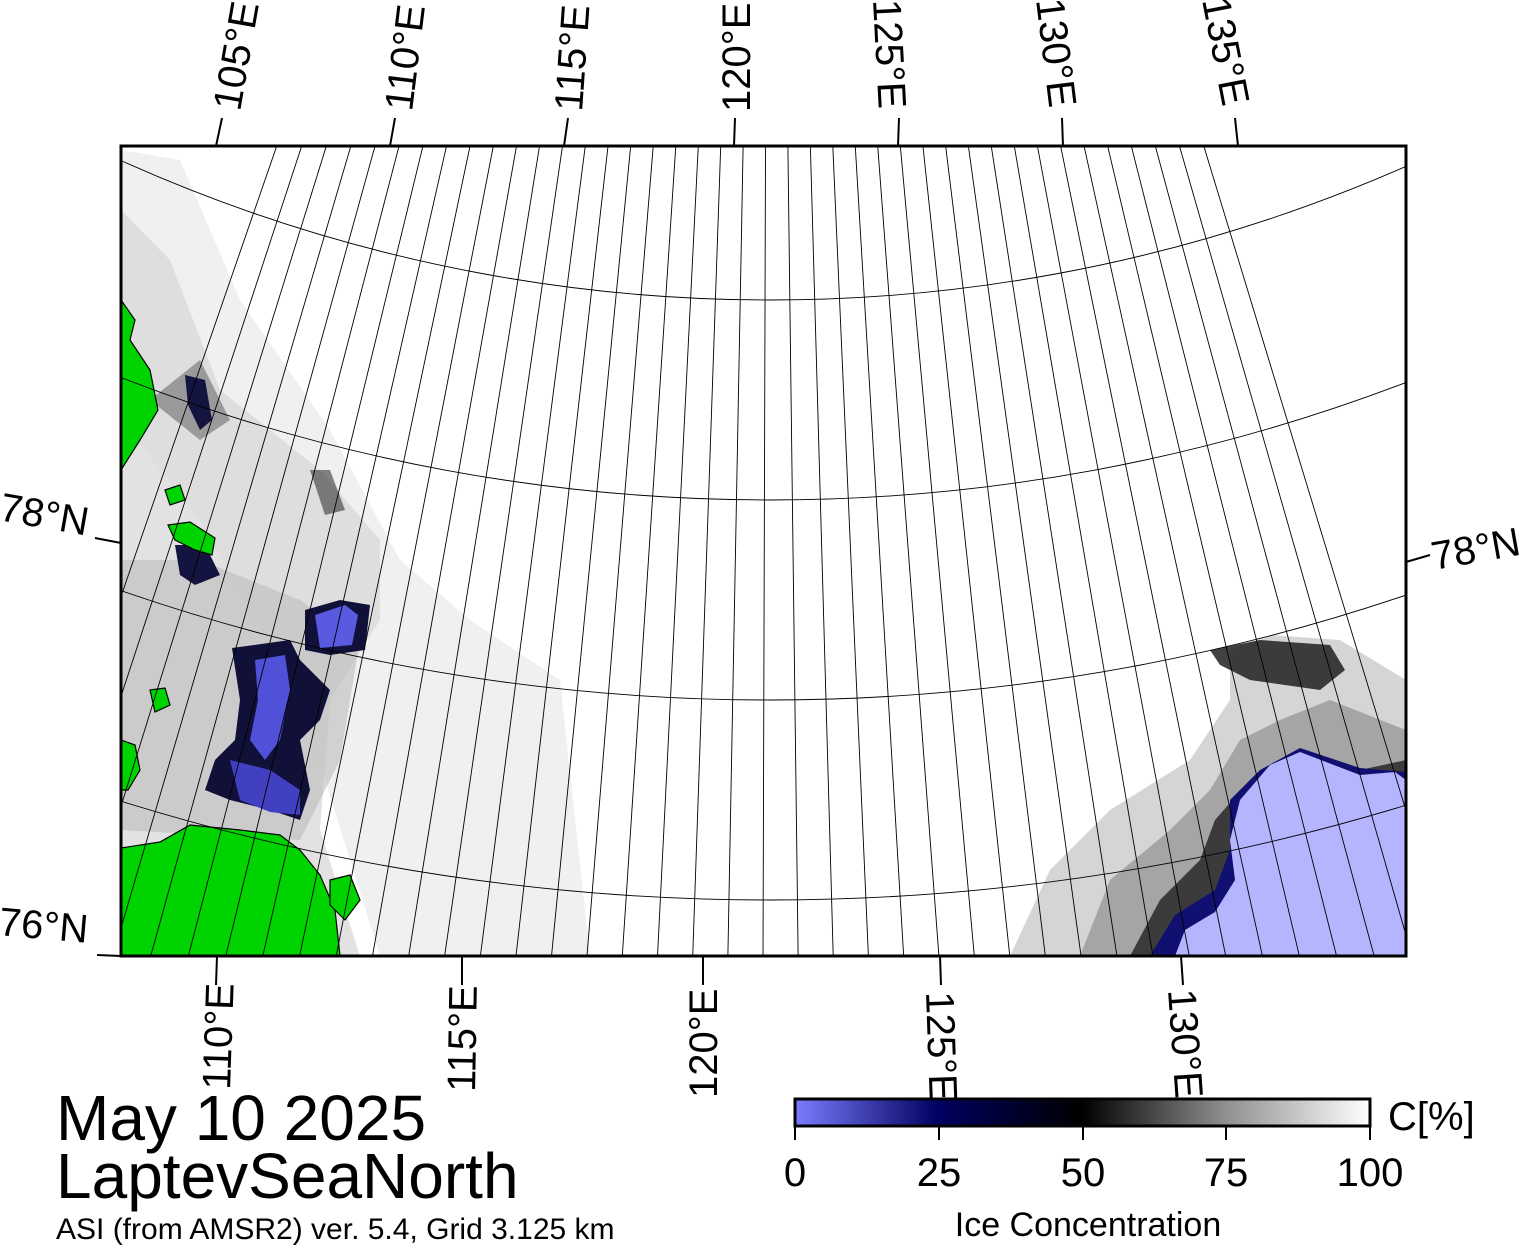 This screenshot has height=1250, width=1528. I want to click on region-caption: LaptevSeaNorth, so click(287, 1176).